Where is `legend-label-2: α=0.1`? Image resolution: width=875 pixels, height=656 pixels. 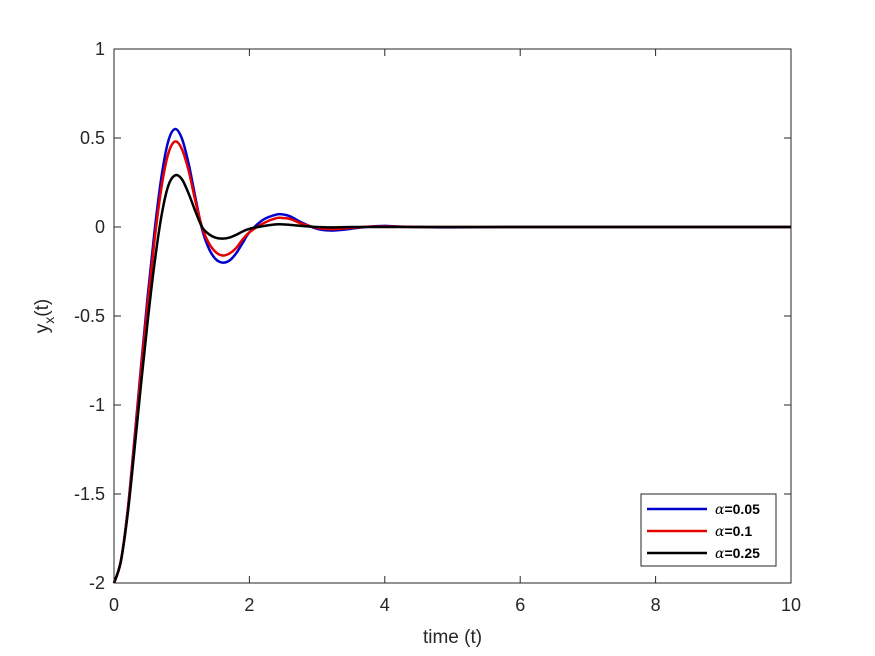
legend-label-2: α=0.1 is located at coordinates (733, 531).